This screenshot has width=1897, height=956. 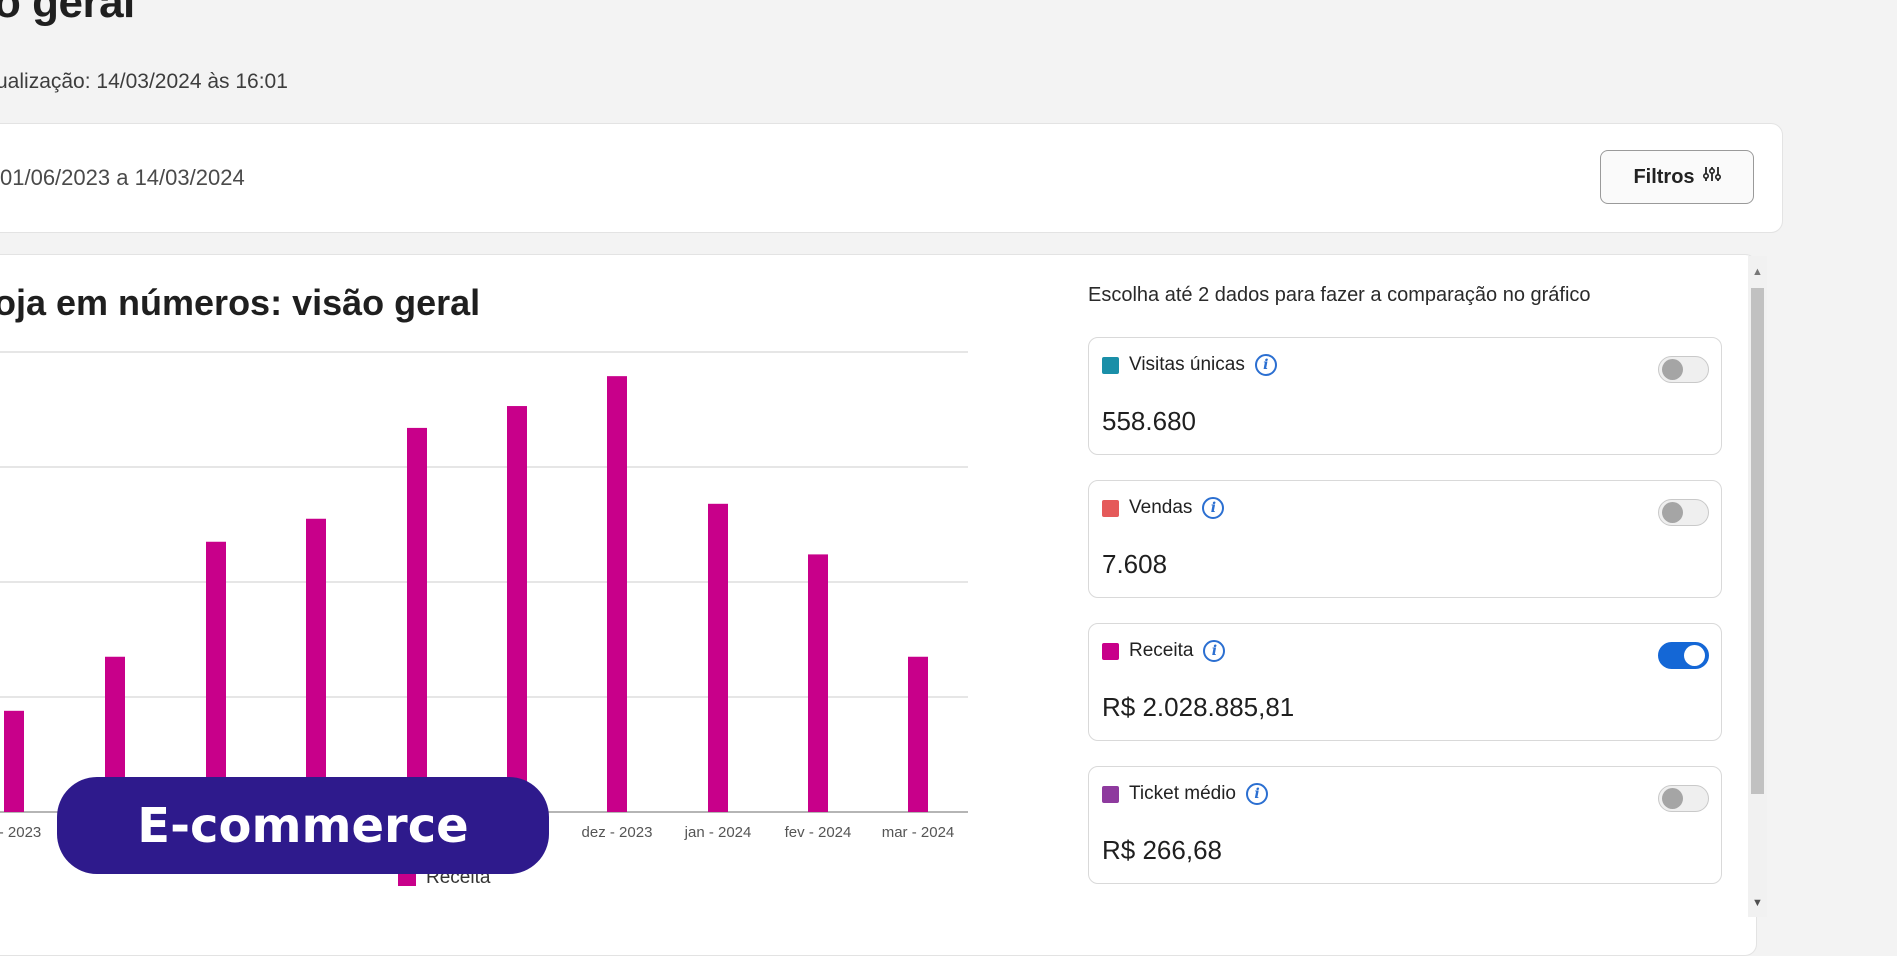 What do you see at coordinates (1182, 793) in the screenshot?
I see `metric-label: Ticket médio` at bounding box center [1182, 793].